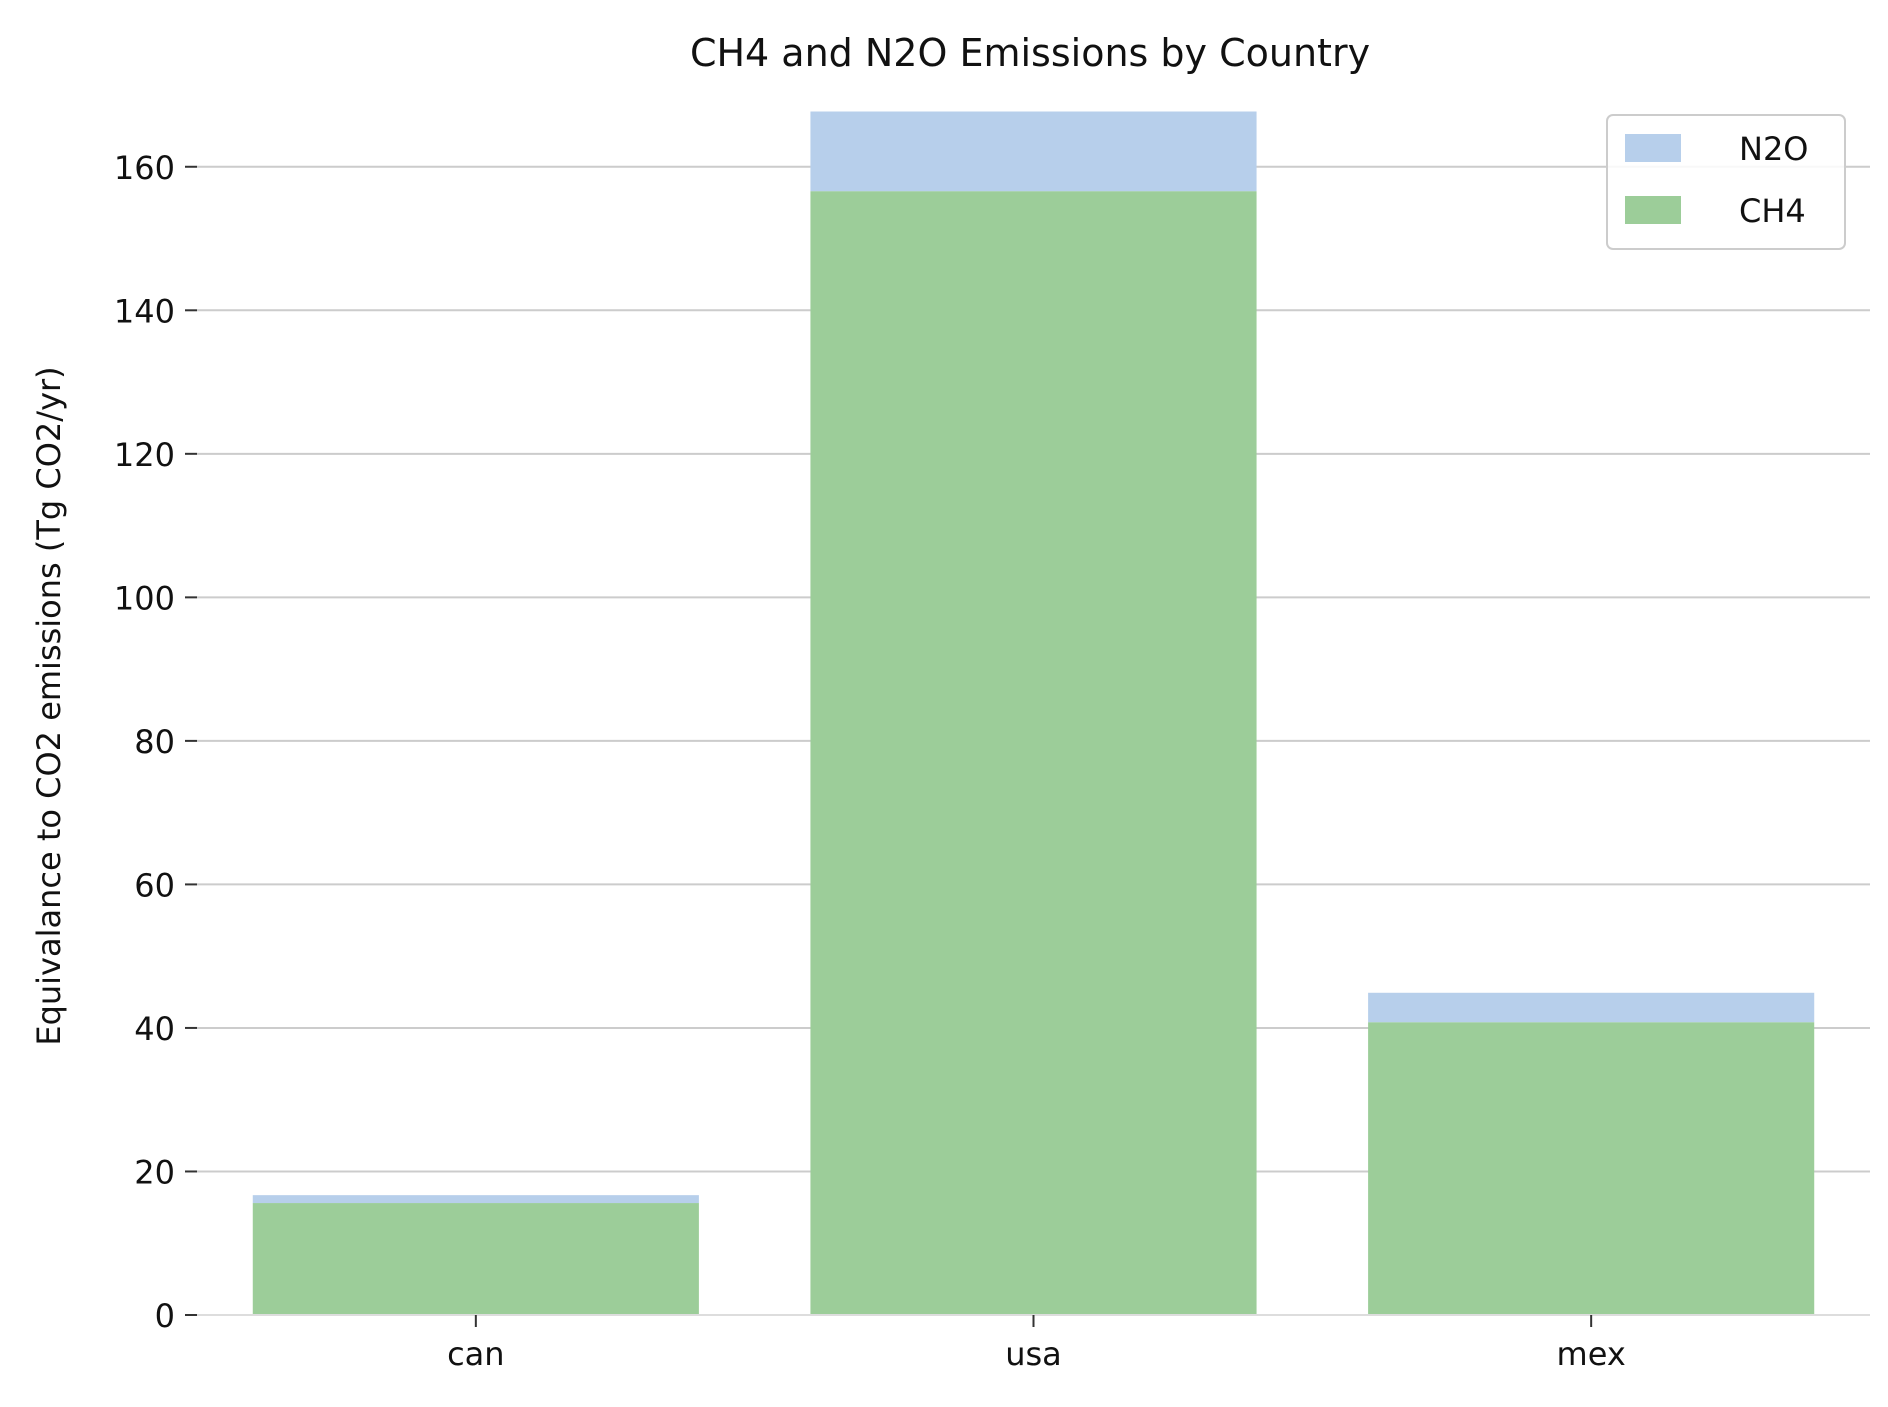 The image size is (1888, 1407). Describe the element at coordinates (475, 1354) in the screenshot. I see `x-tick-label-can: can` at that location.